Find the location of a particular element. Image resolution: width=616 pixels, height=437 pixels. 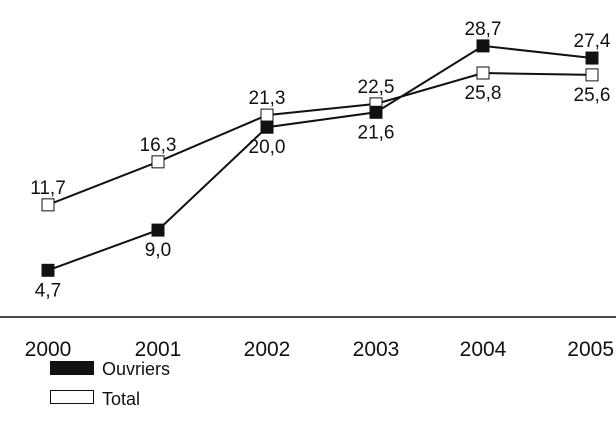

x-tick-label-2003: 2003 is located at coordinates (376, 349).